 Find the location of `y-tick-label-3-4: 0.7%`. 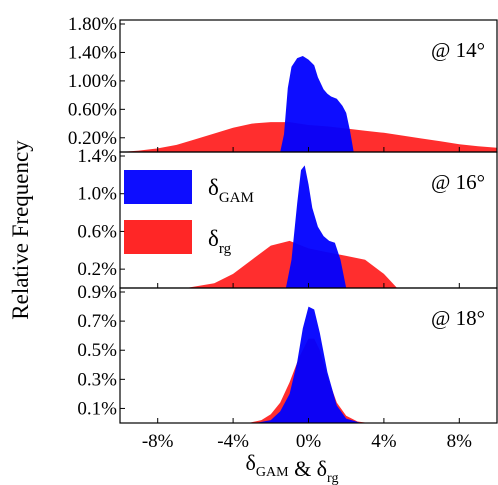

y-tick-label-3-4: 0.7% is located at coordinates (97, 321).